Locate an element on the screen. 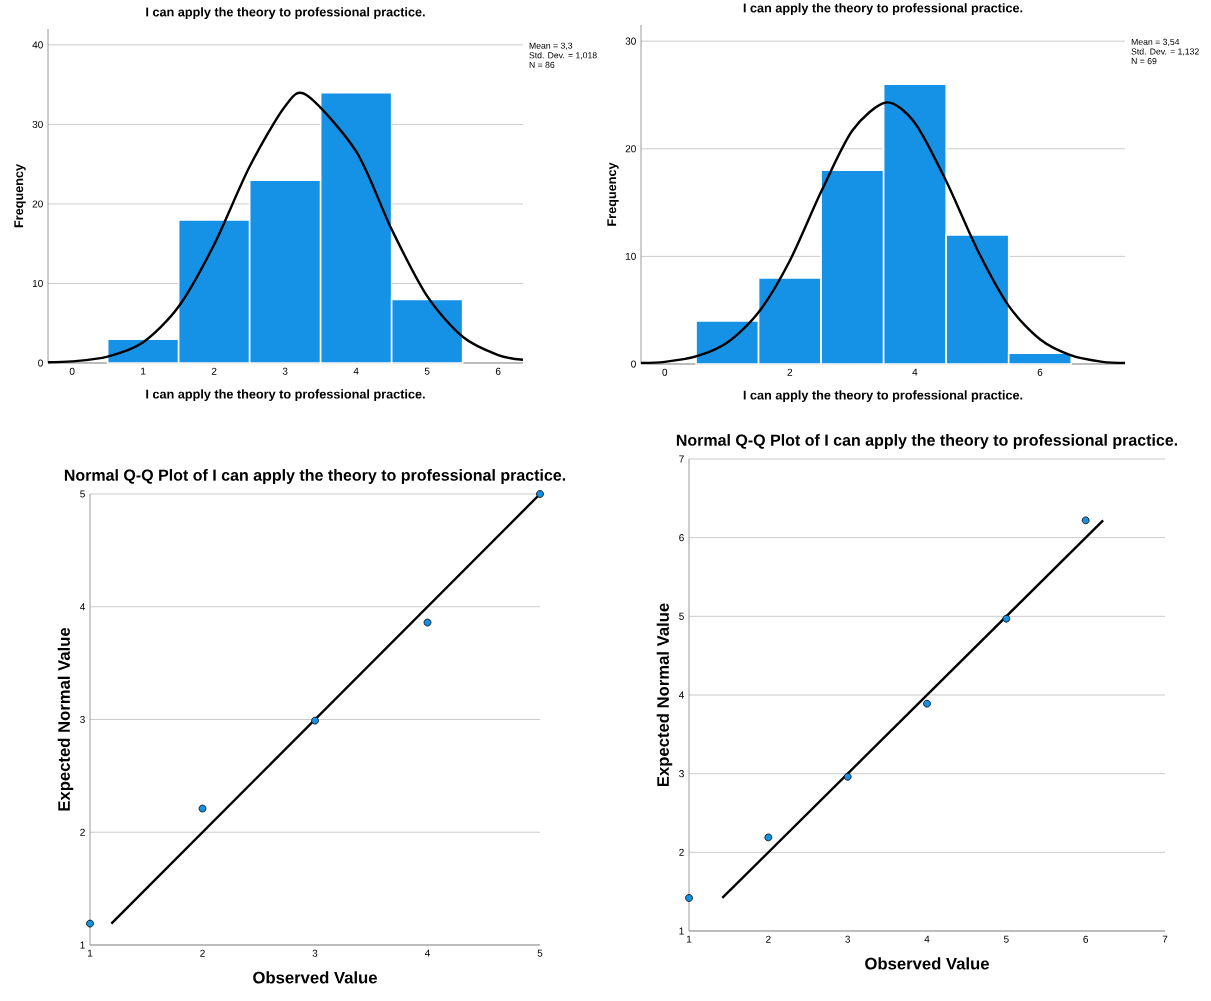 This screenshot has height=1001, width=1211. text: Mean = 3,54 is located at coordinates (1155, 42).